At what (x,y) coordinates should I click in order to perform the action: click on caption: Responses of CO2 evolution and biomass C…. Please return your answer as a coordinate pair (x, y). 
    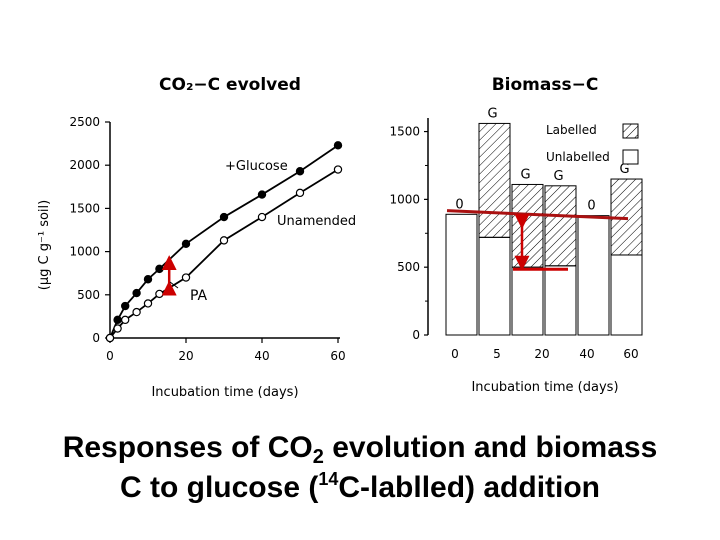
    Looking at the image, I should click on (360, 468).